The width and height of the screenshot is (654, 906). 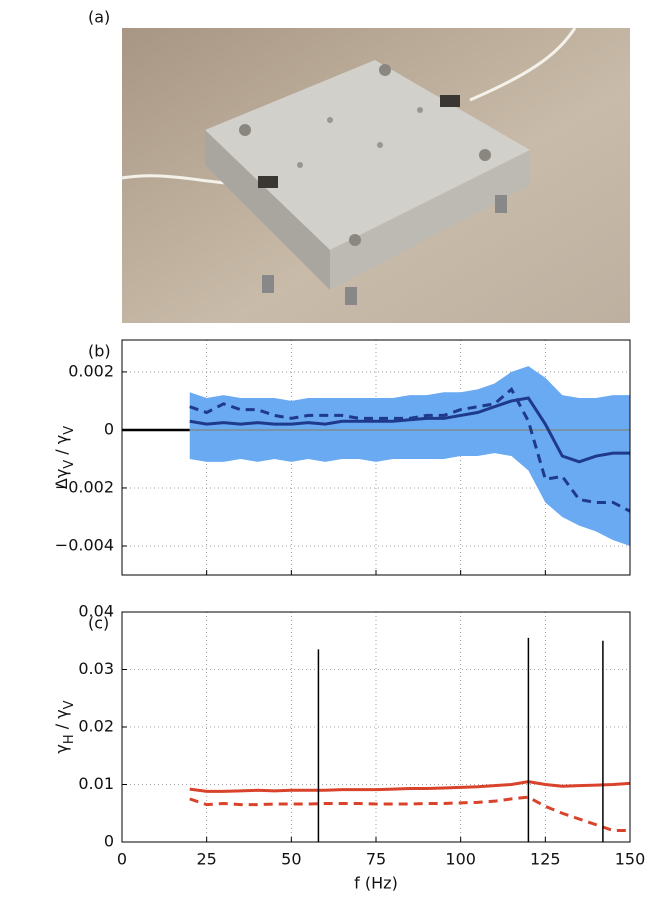 What do you see at coordinates (460, 859) in the screenshot?
I see `x-tick-label: 100` at bounding box center [460, 859].